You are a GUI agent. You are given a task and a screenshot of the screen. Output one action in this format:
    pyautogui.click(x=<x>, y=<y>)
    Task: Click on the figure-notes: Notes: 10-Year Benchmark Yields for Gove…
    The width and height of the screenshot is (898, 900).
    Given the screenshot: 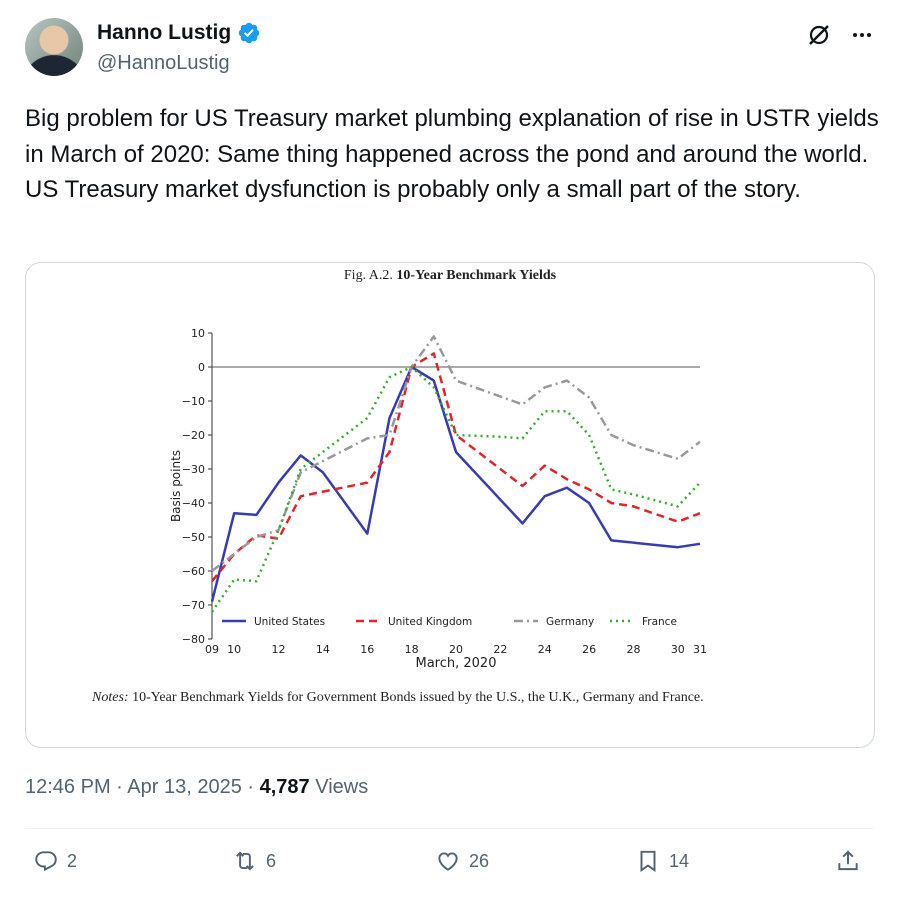 What is the action you would take?
    pyautogui.click(x=462, y=697)
    